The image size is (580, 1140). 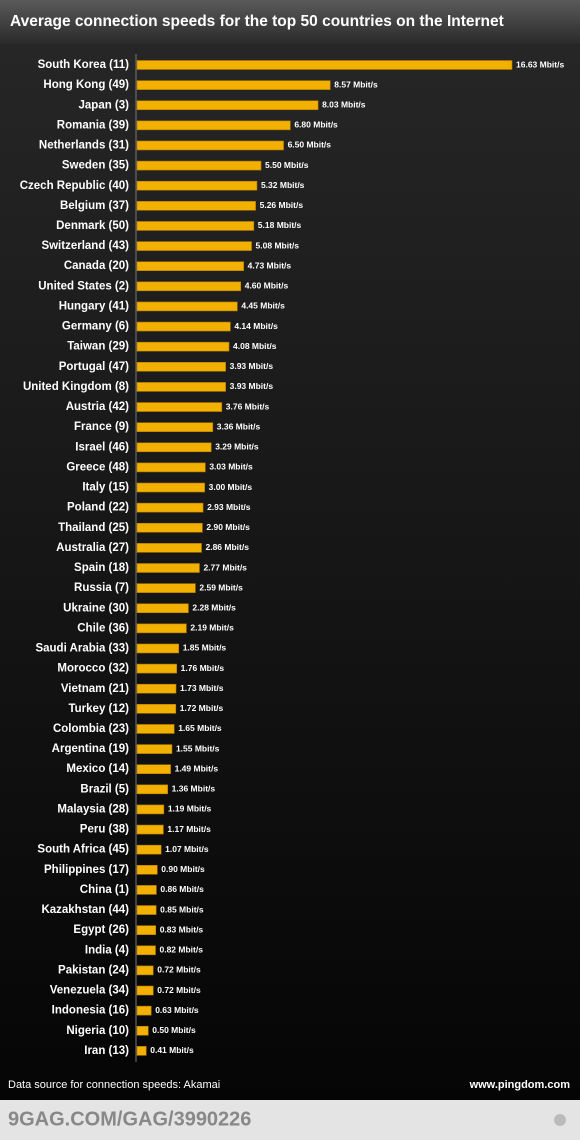 What do you see at coordinates (221, 587) in the screenshot?
I see `value-label: 2.59 Mbit/s` at bounding box center [221, 587].